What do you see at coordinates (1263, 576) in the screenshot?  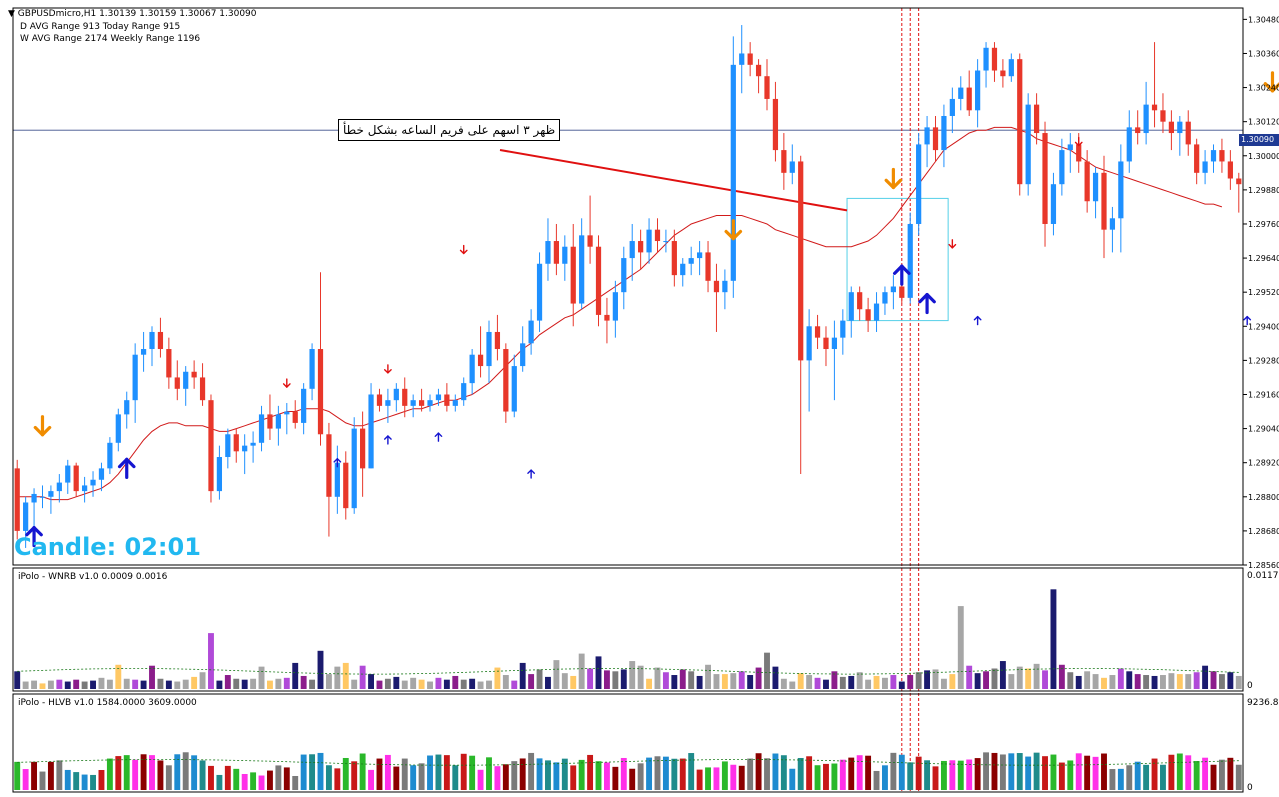 I see `indicator1-axis-top: 0.0117` at bounding box center [1263, 576].